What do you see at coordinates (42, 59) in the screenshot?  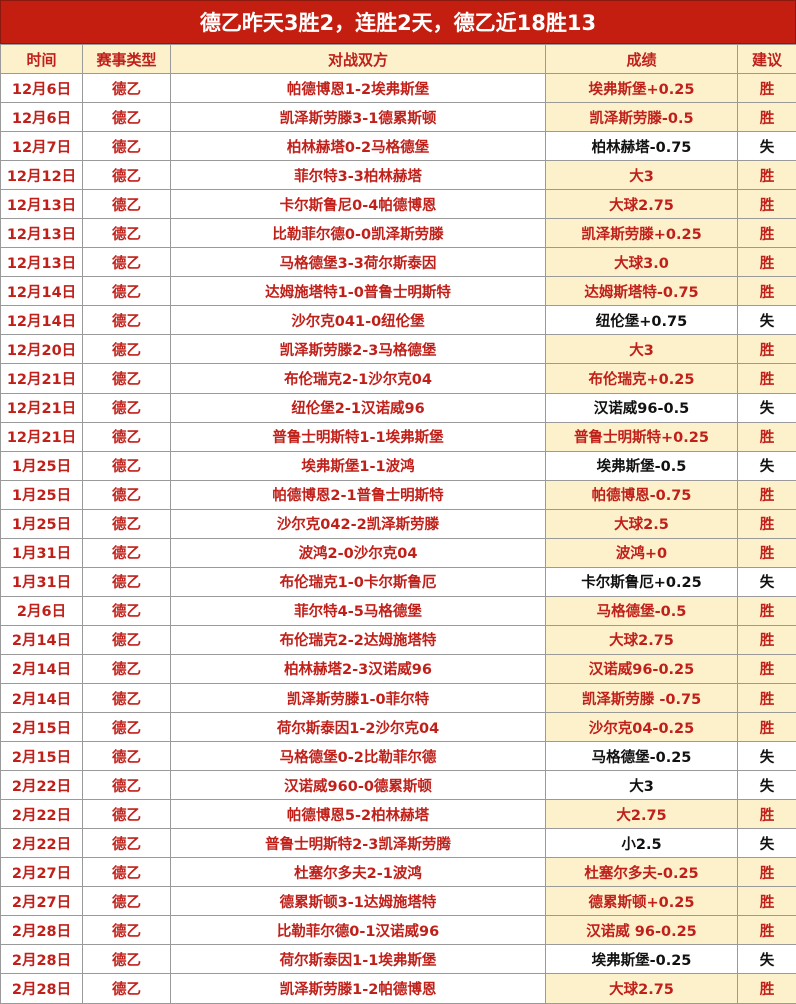 I see `header-time: 时间` at bounding box center [42, 59].